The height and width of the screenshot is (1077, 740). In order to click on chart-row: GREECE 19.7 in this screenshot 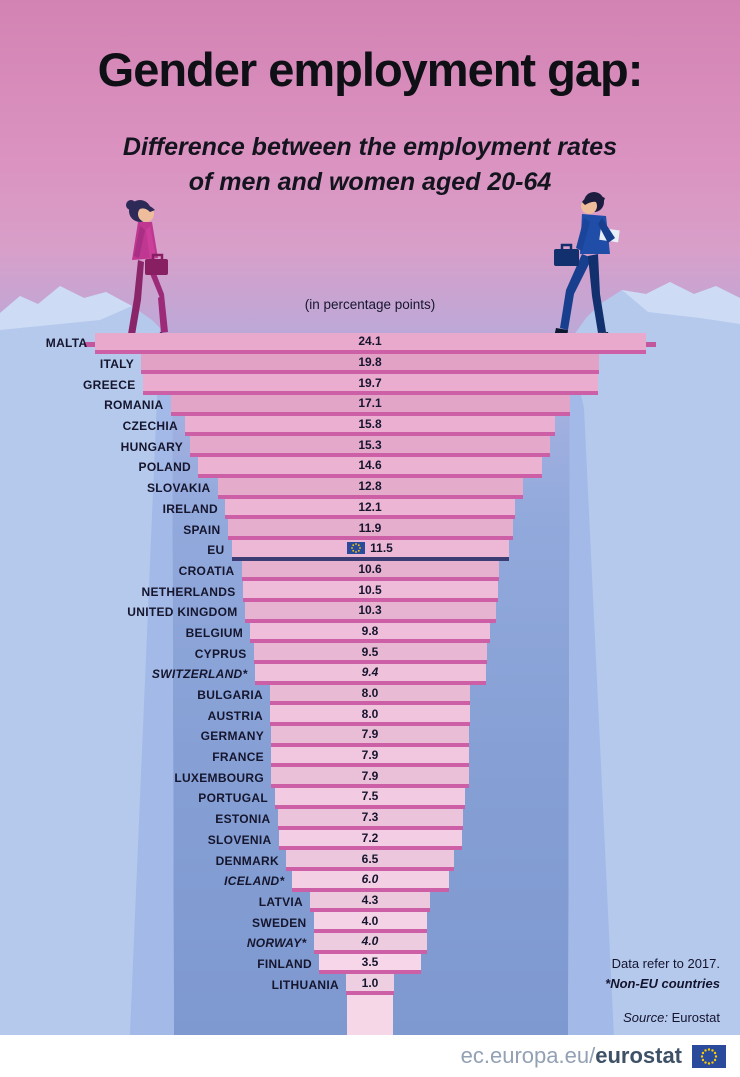, I will do `click(370, 385)`.